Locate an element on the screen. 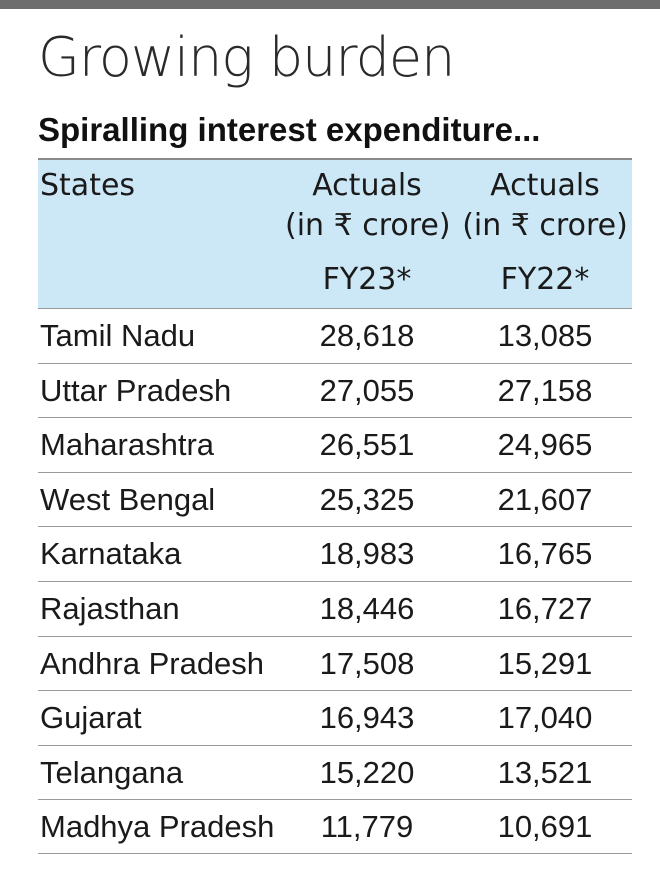 Image resolution: width=660 pixels, height=890 pixels. table-row: Madhya Pradesh 11,779 10,691 is located at coordinates (335, 826).